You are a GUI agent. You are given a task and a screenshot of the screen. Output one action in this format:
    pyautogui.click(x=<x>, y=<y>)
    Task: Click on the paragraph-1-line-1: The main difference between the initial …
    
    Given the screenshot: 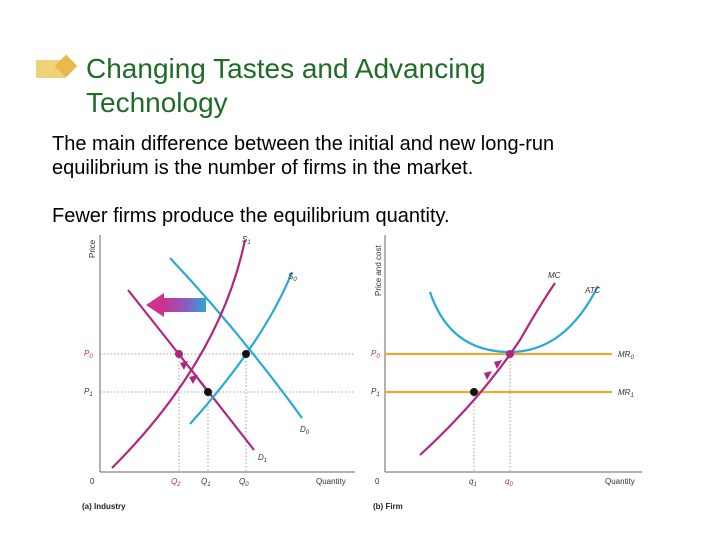 What is the action you would take?
    pyautogui.click(x=303, y=144)
    